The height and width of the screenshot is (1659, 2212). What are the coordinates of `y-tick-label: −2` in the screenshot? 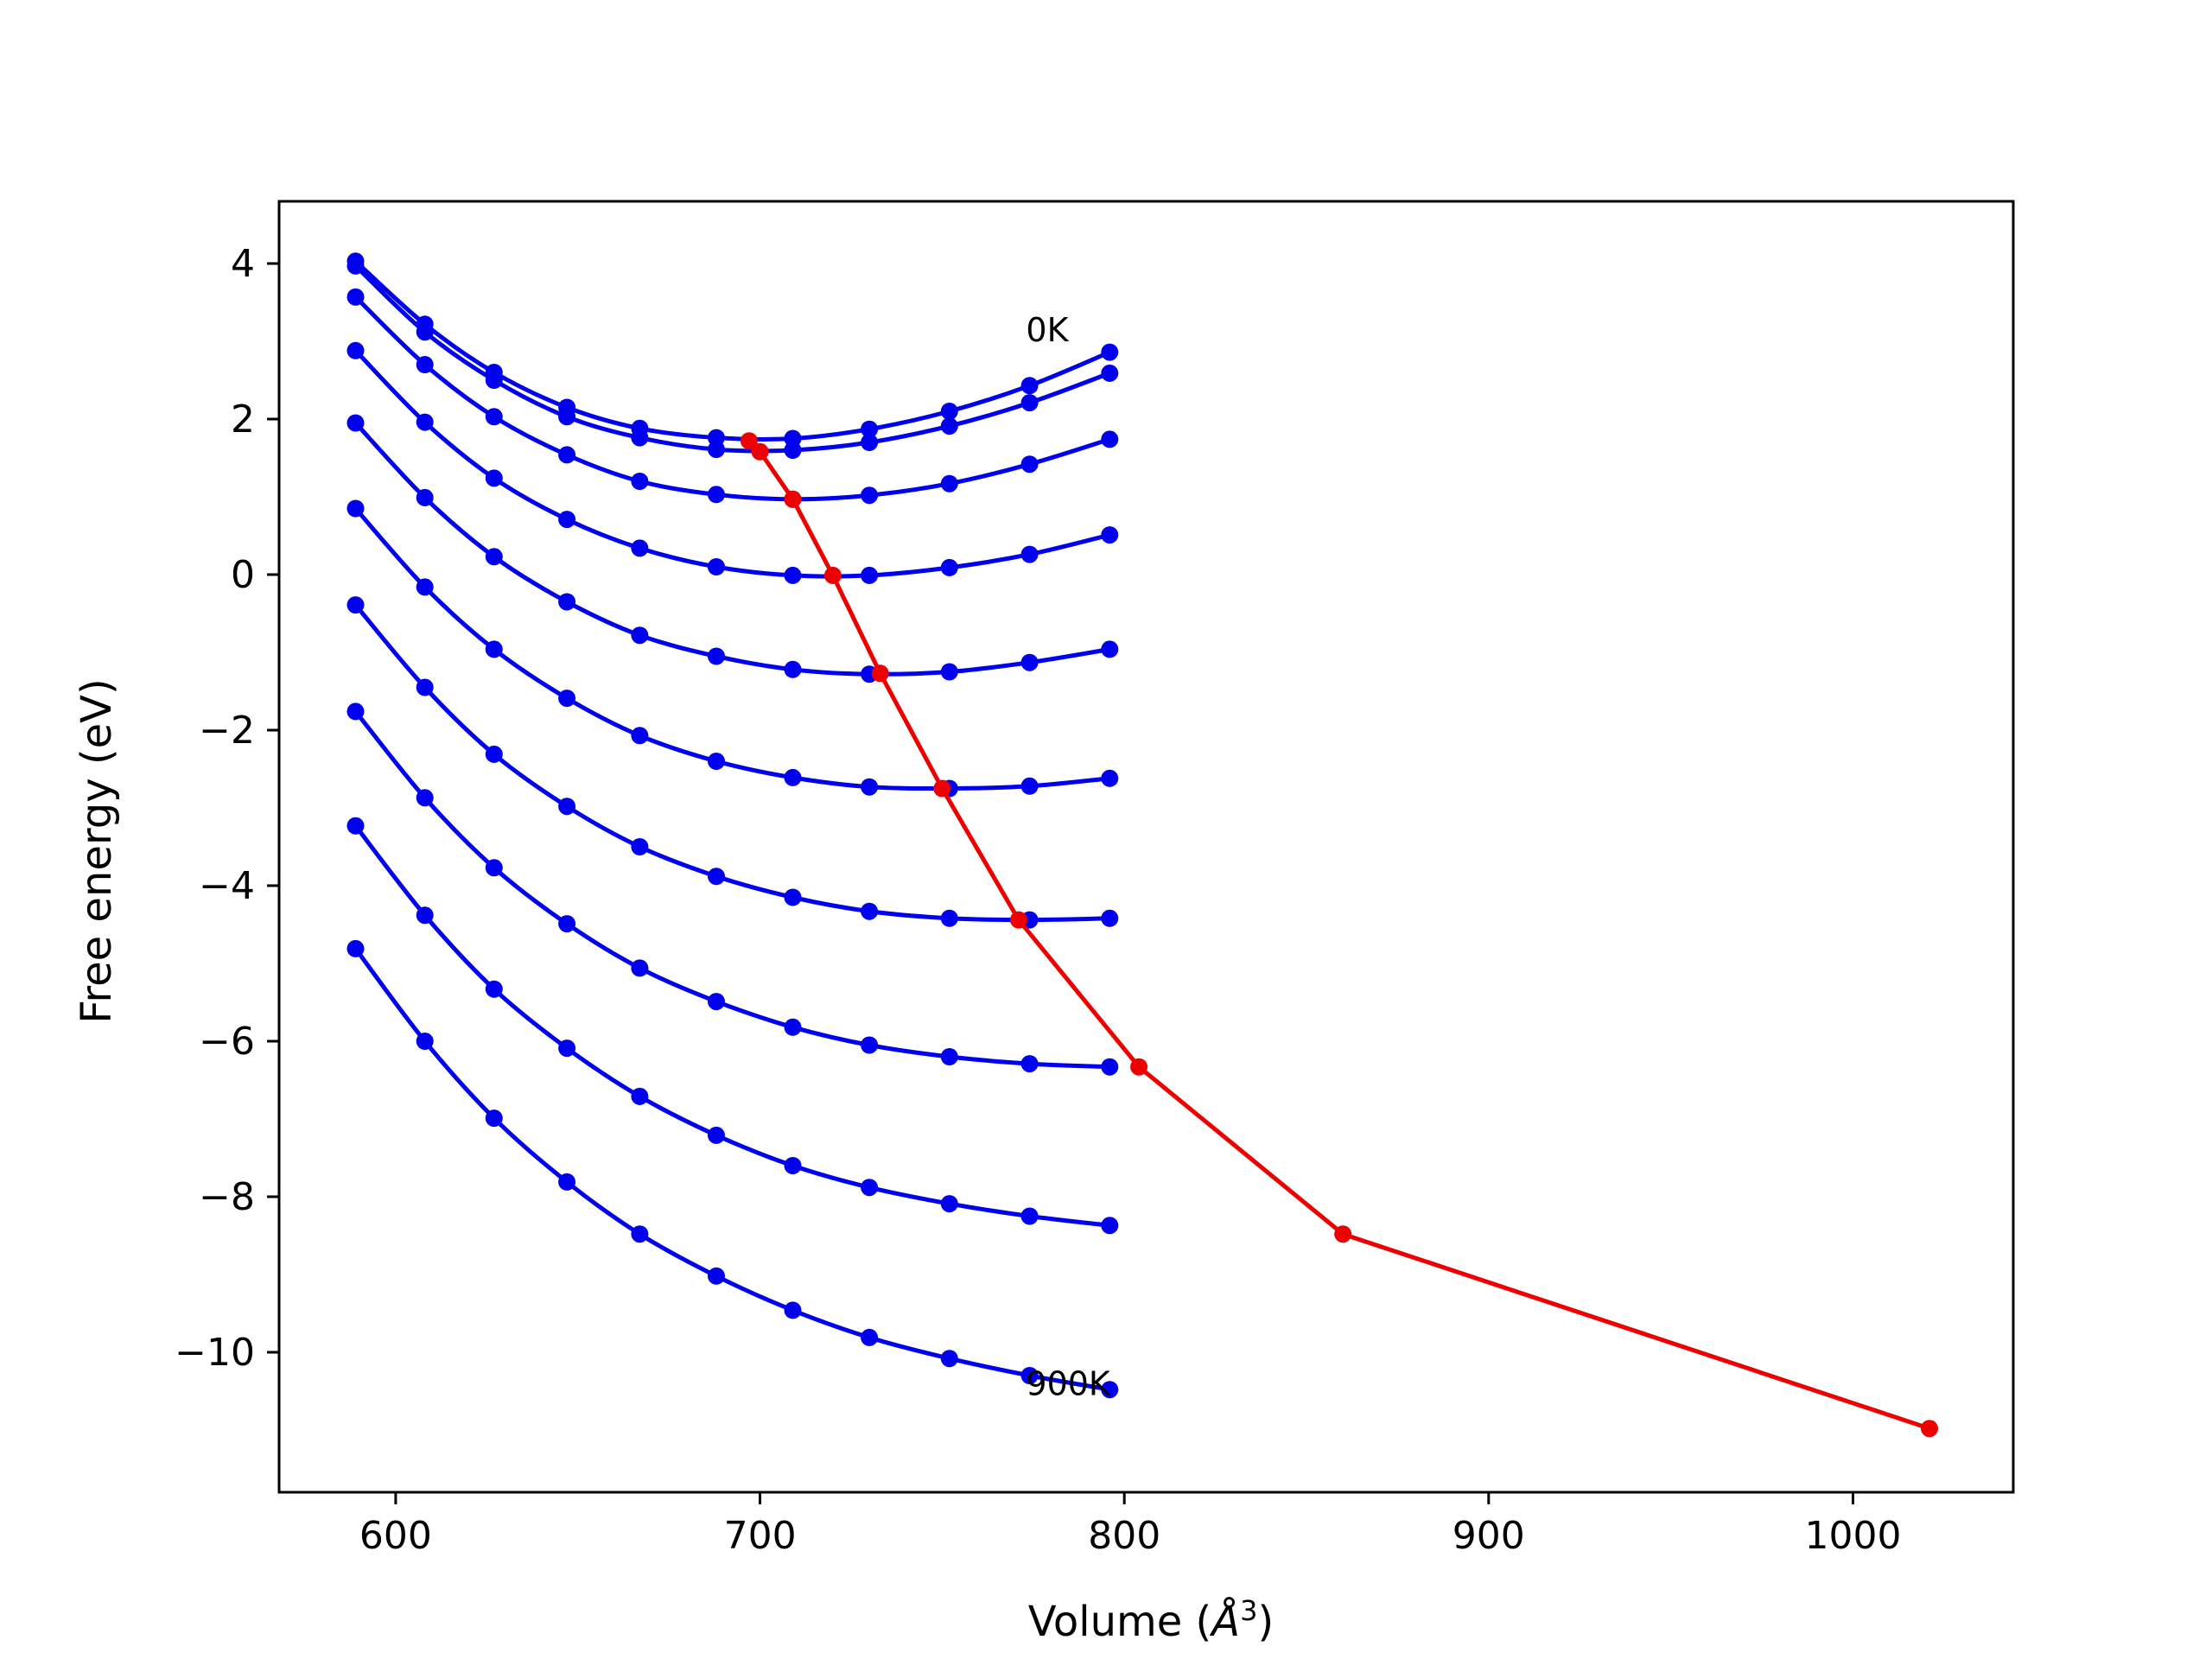 It's located at (227, 731).